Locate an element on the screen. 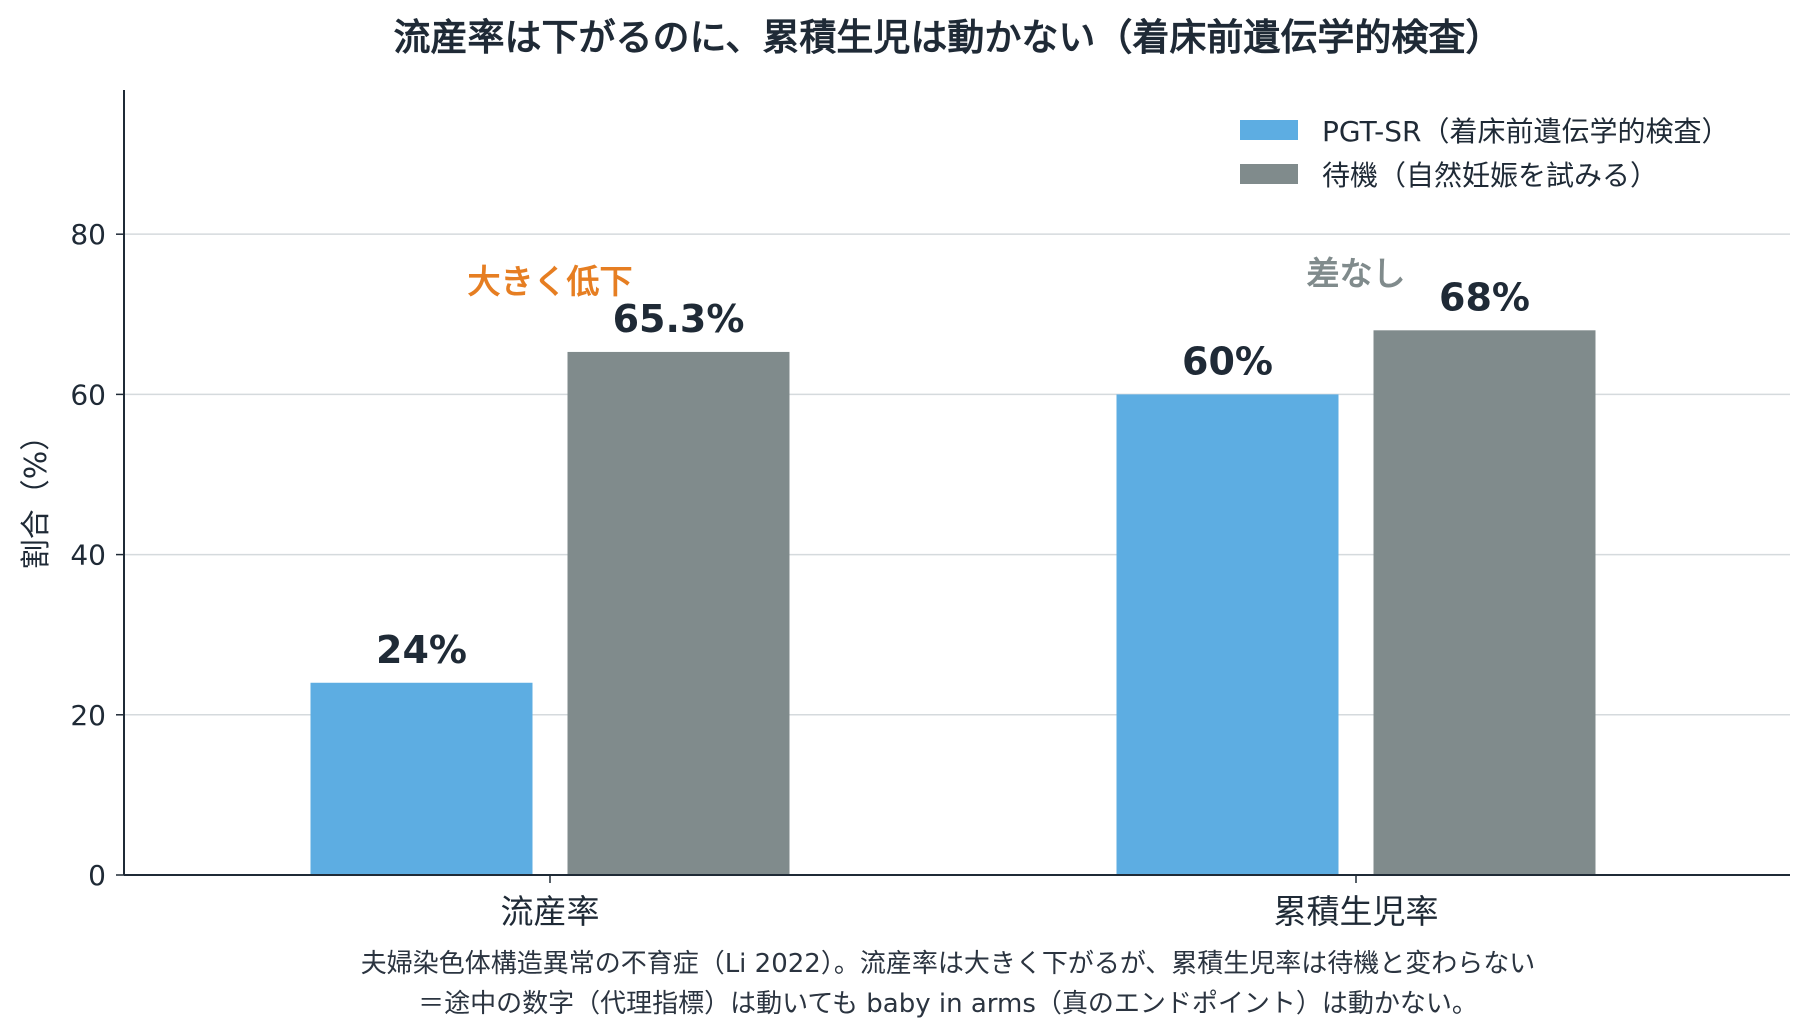 The image size is (1794, 1032). data-label: 24% is located at coordinates (421, 650).